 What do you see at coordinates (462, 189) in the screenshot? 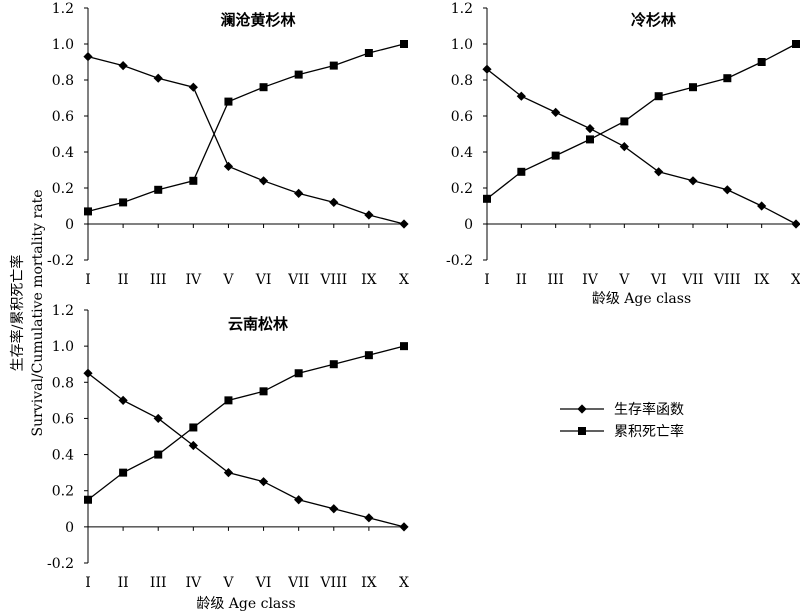
I see `y-tick-label: 0.2` at bounding box center [462, 189].